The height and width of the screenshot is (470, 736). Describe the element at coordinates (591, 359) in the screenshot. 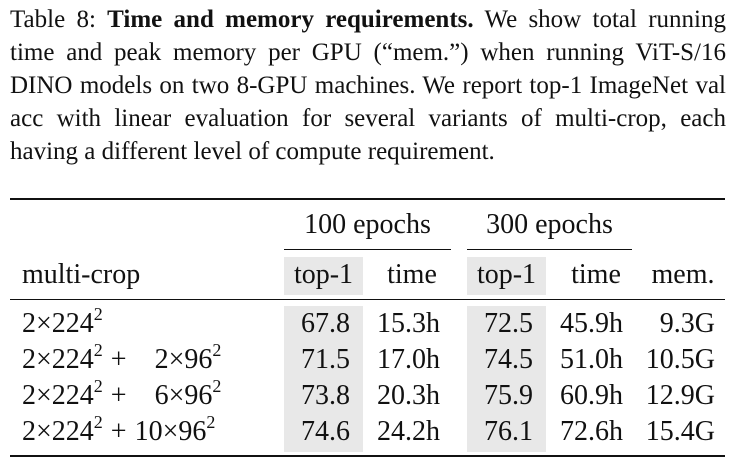

I see `table-cell-time-300: 51.0h` at that location.